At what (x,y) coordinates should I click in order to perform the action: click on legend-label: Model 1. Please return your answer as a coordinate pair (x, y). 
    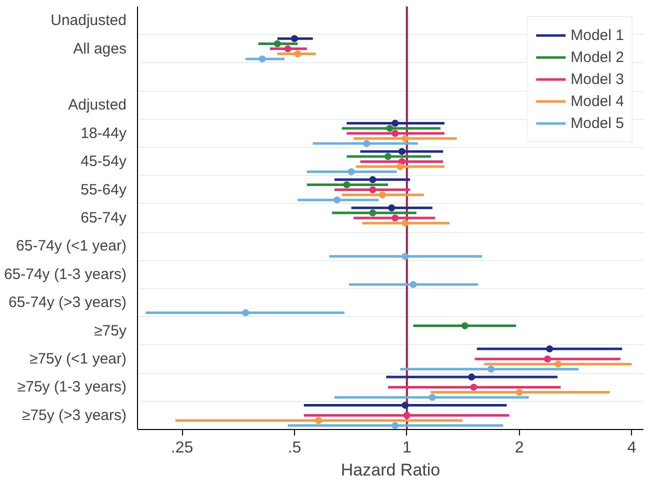
    Looking at the image, I should click on (597, 35).